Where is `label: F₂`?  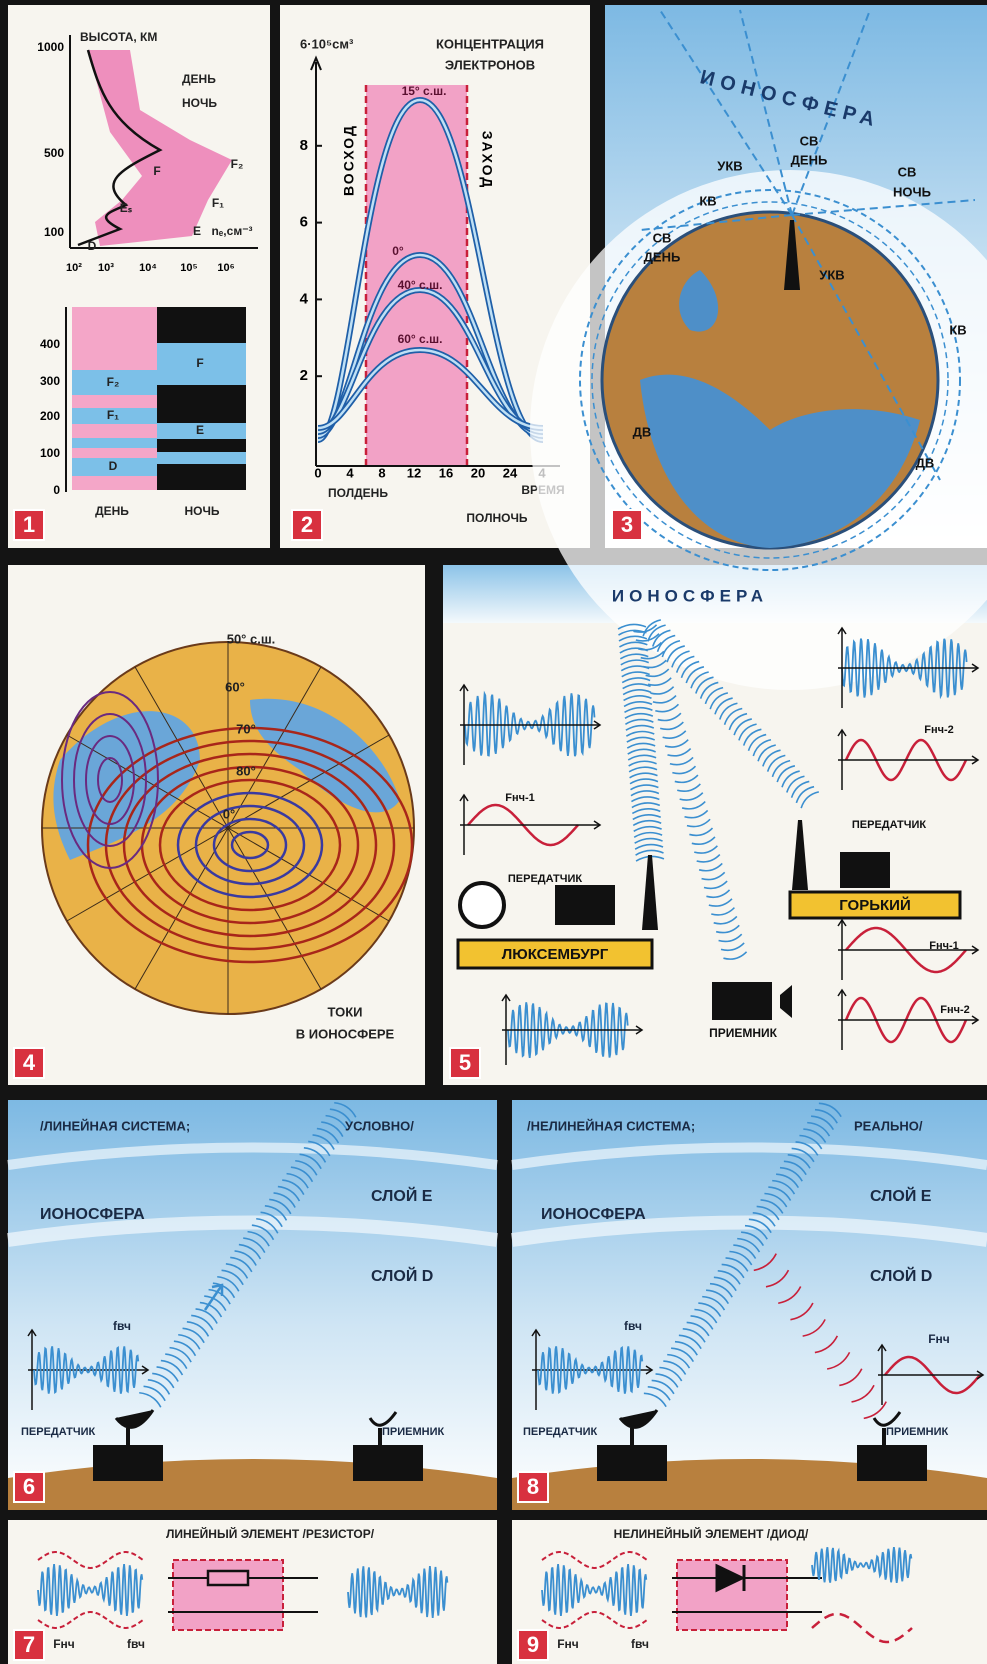
label: F₂ is located at coordinates (237, 164).